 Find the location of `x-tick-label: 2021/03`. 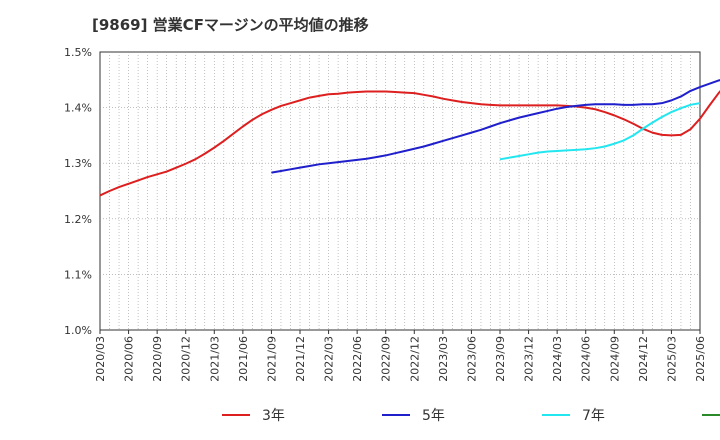

x-tick-label: 2021/03 is located at coordinates (214, 359).